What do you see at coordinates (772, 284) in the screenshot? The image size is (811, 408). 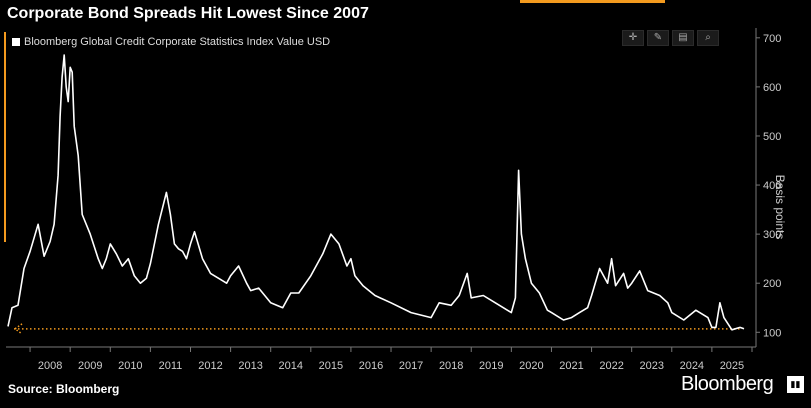 I see `y-tick-label: 200` at bounding box center [772, 284].